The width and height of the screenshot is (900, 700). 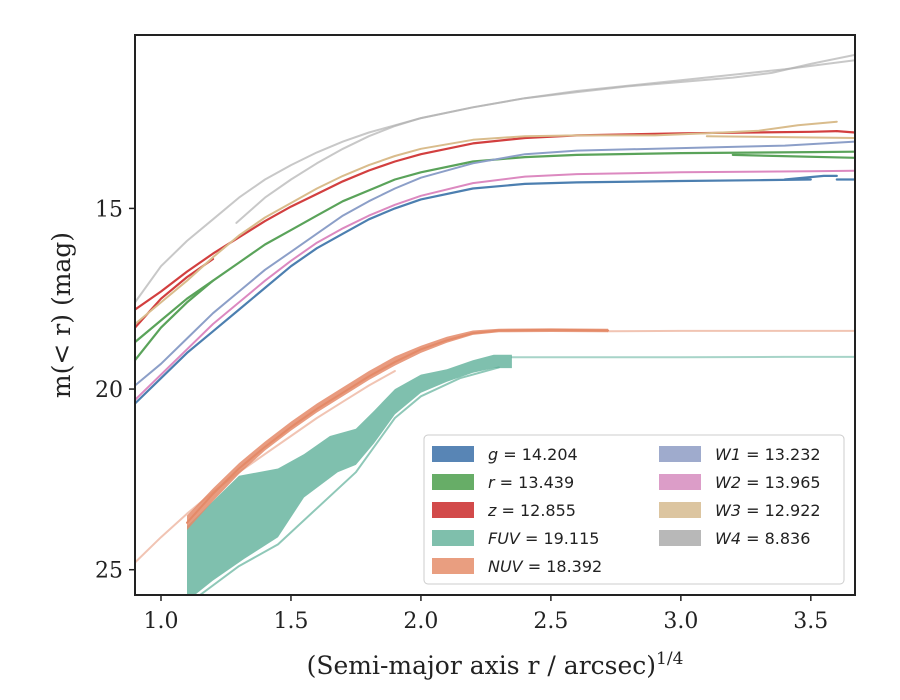 What do you see at coordinates (265, 467) in the screenshot?
I see `line-nuv-faint-extension` at bounding box center [265, 467].